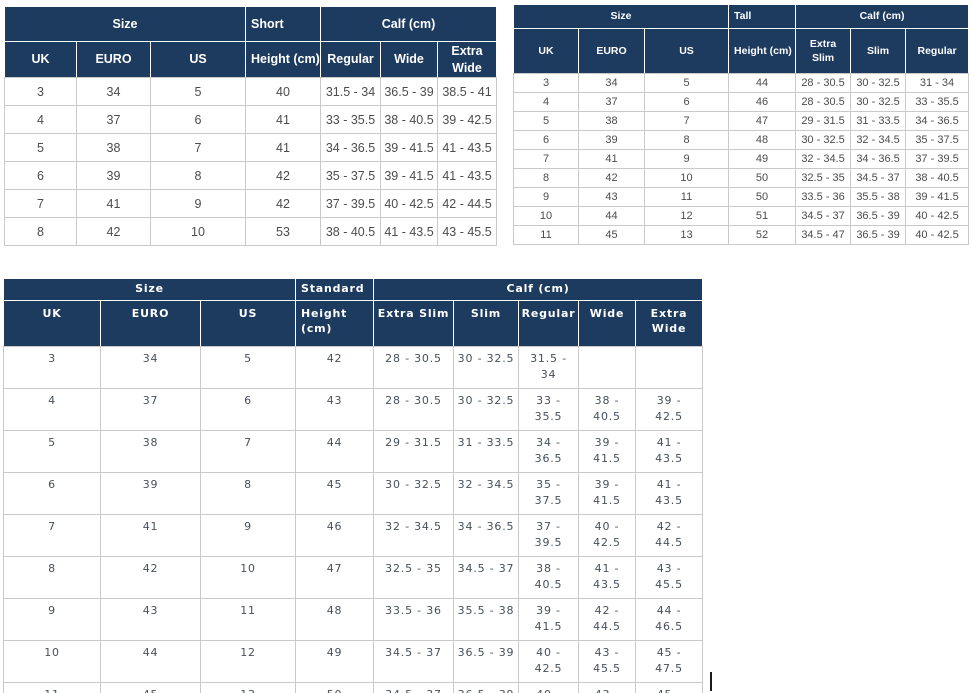  Describe the element at coordinates (823, 197) in the screenshot. I see `table-cell: 33.5 - 36` at that location.